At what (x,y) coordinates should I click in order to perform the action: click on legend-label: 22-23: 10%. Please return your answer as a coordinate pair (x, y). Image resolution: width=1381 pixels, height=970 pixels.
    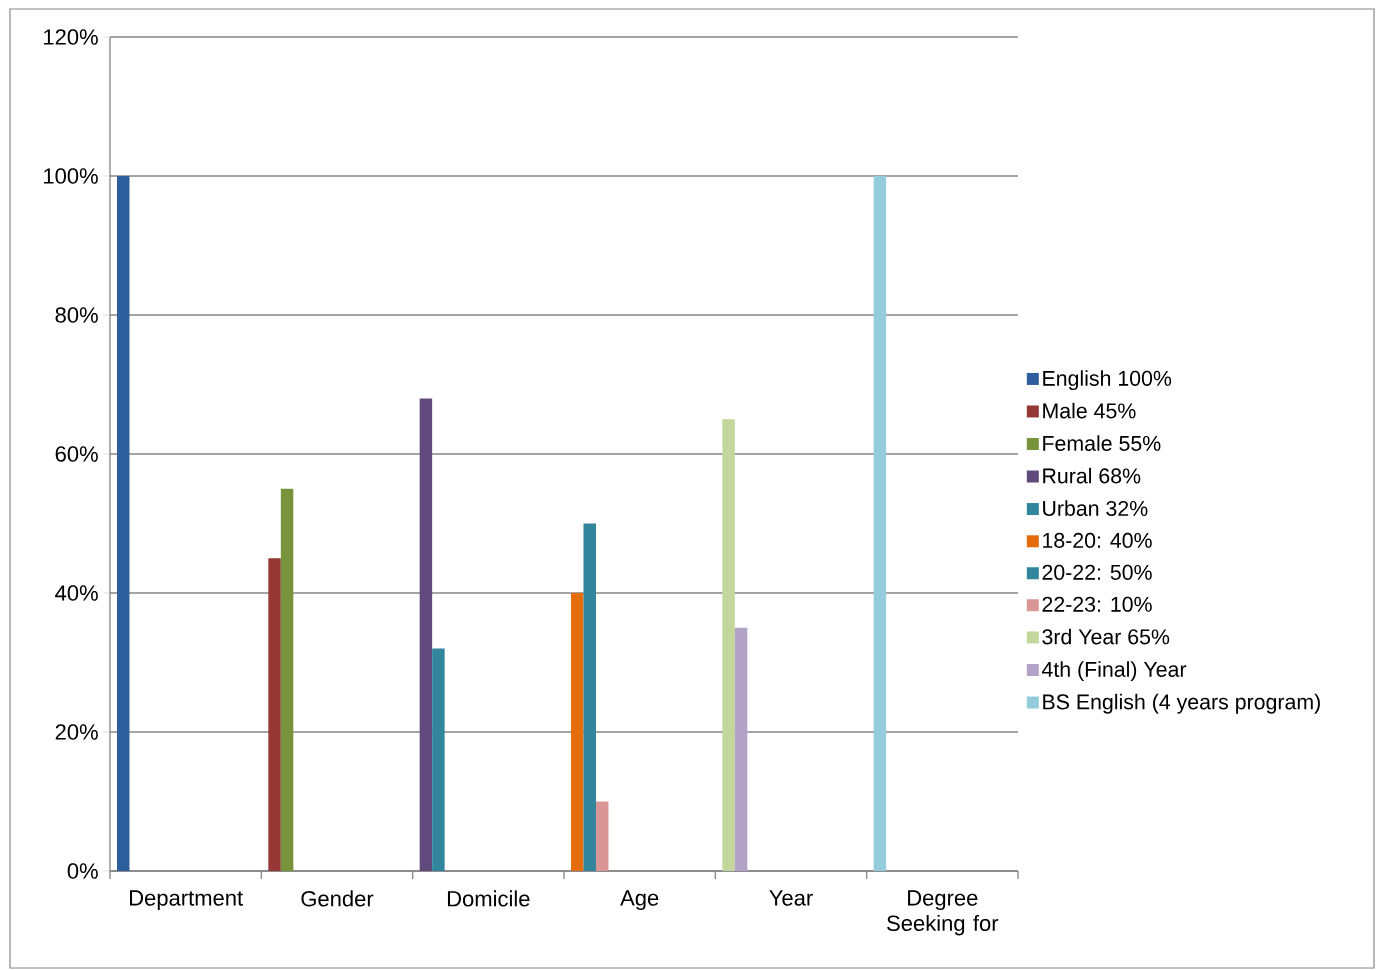
    Looking at the image, I should click on (1097, 604).